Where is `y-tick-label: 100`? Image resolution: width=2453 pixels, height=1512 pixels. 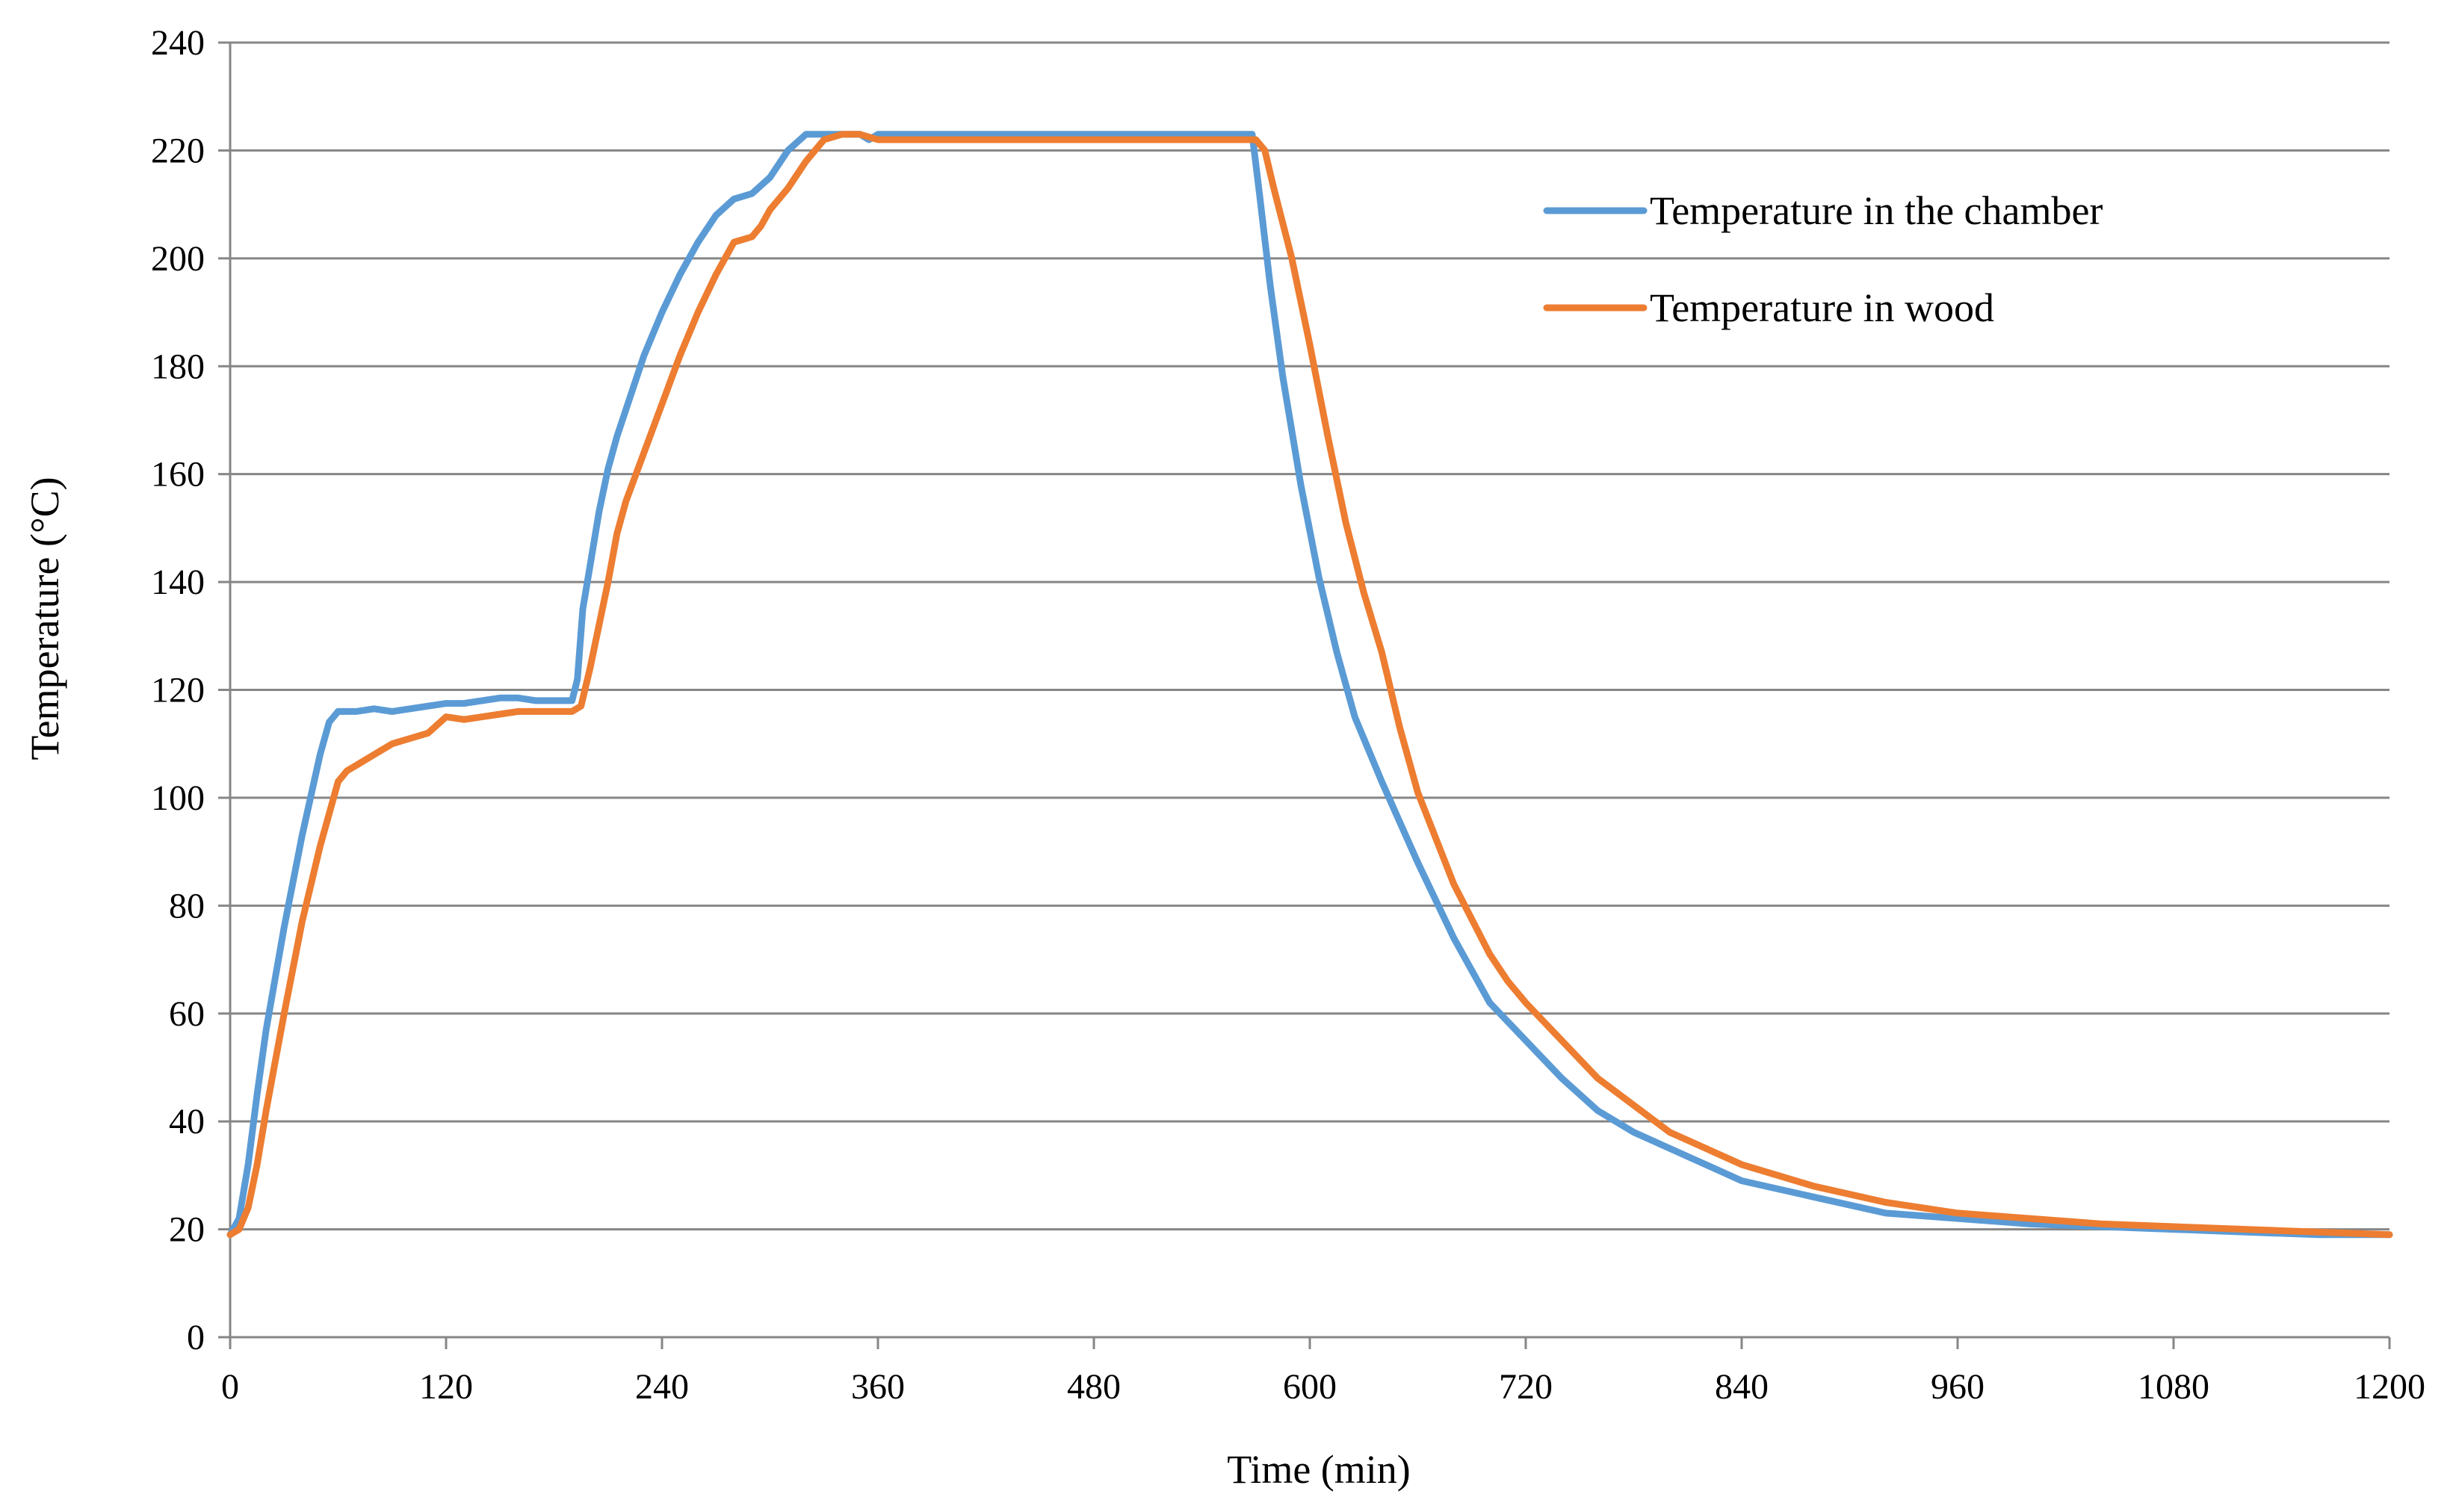 y-tick-label: 100 is located at coordinates (178, 798).